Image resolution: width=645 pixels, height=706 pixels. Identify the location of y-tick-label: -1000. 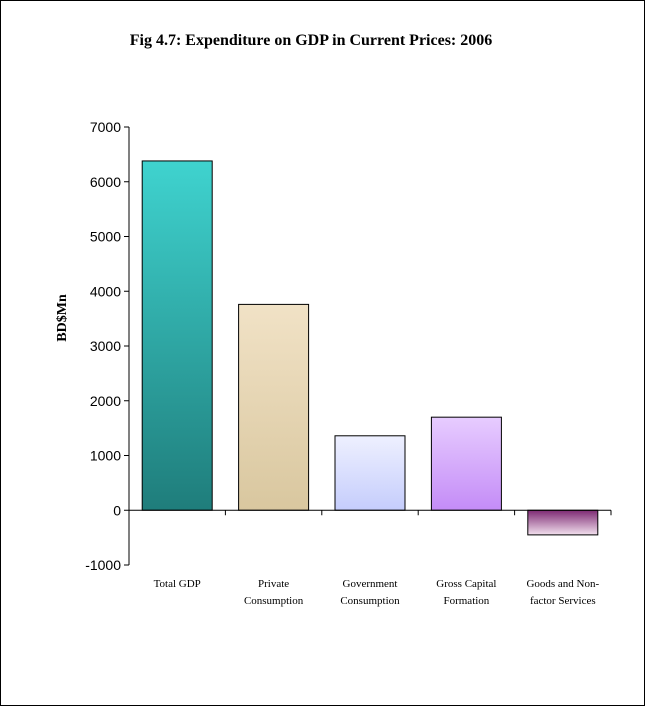
(103, 565).